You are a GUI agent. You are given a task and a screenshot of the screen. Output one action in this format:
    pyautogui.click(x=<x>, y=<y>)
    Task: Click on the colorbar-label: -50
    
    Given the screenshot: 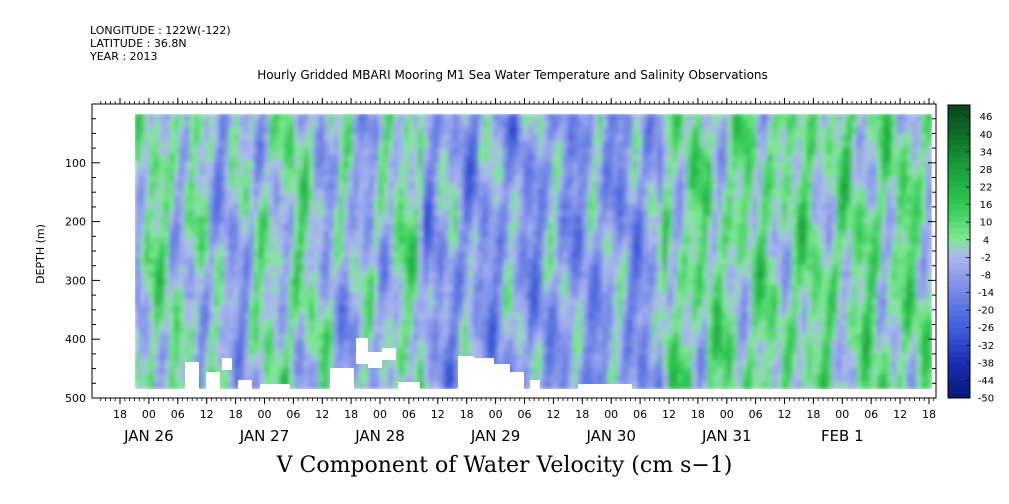 What is the action you would take?
    pyautogui.click(x=986, y=399)
    